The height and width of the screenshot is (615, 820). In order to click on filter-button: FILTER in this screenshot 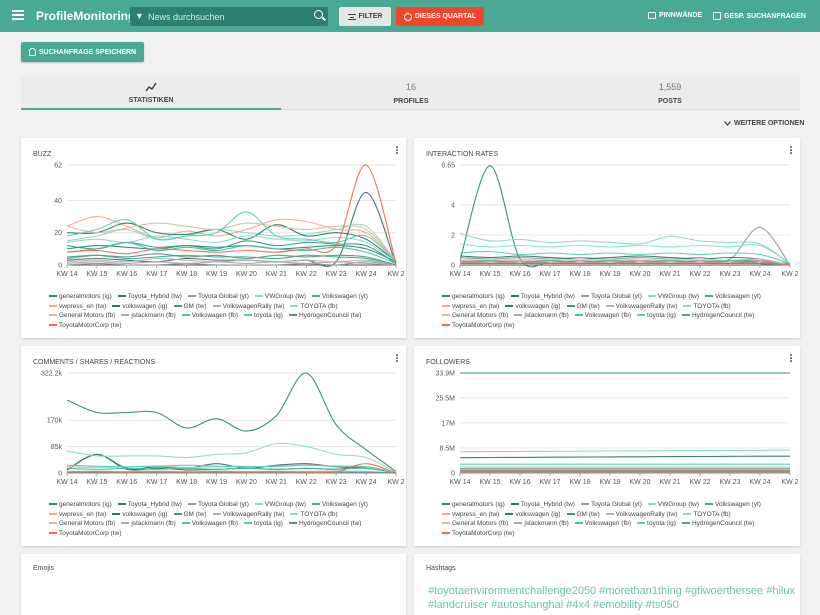, I will do `click(365, 16)`.